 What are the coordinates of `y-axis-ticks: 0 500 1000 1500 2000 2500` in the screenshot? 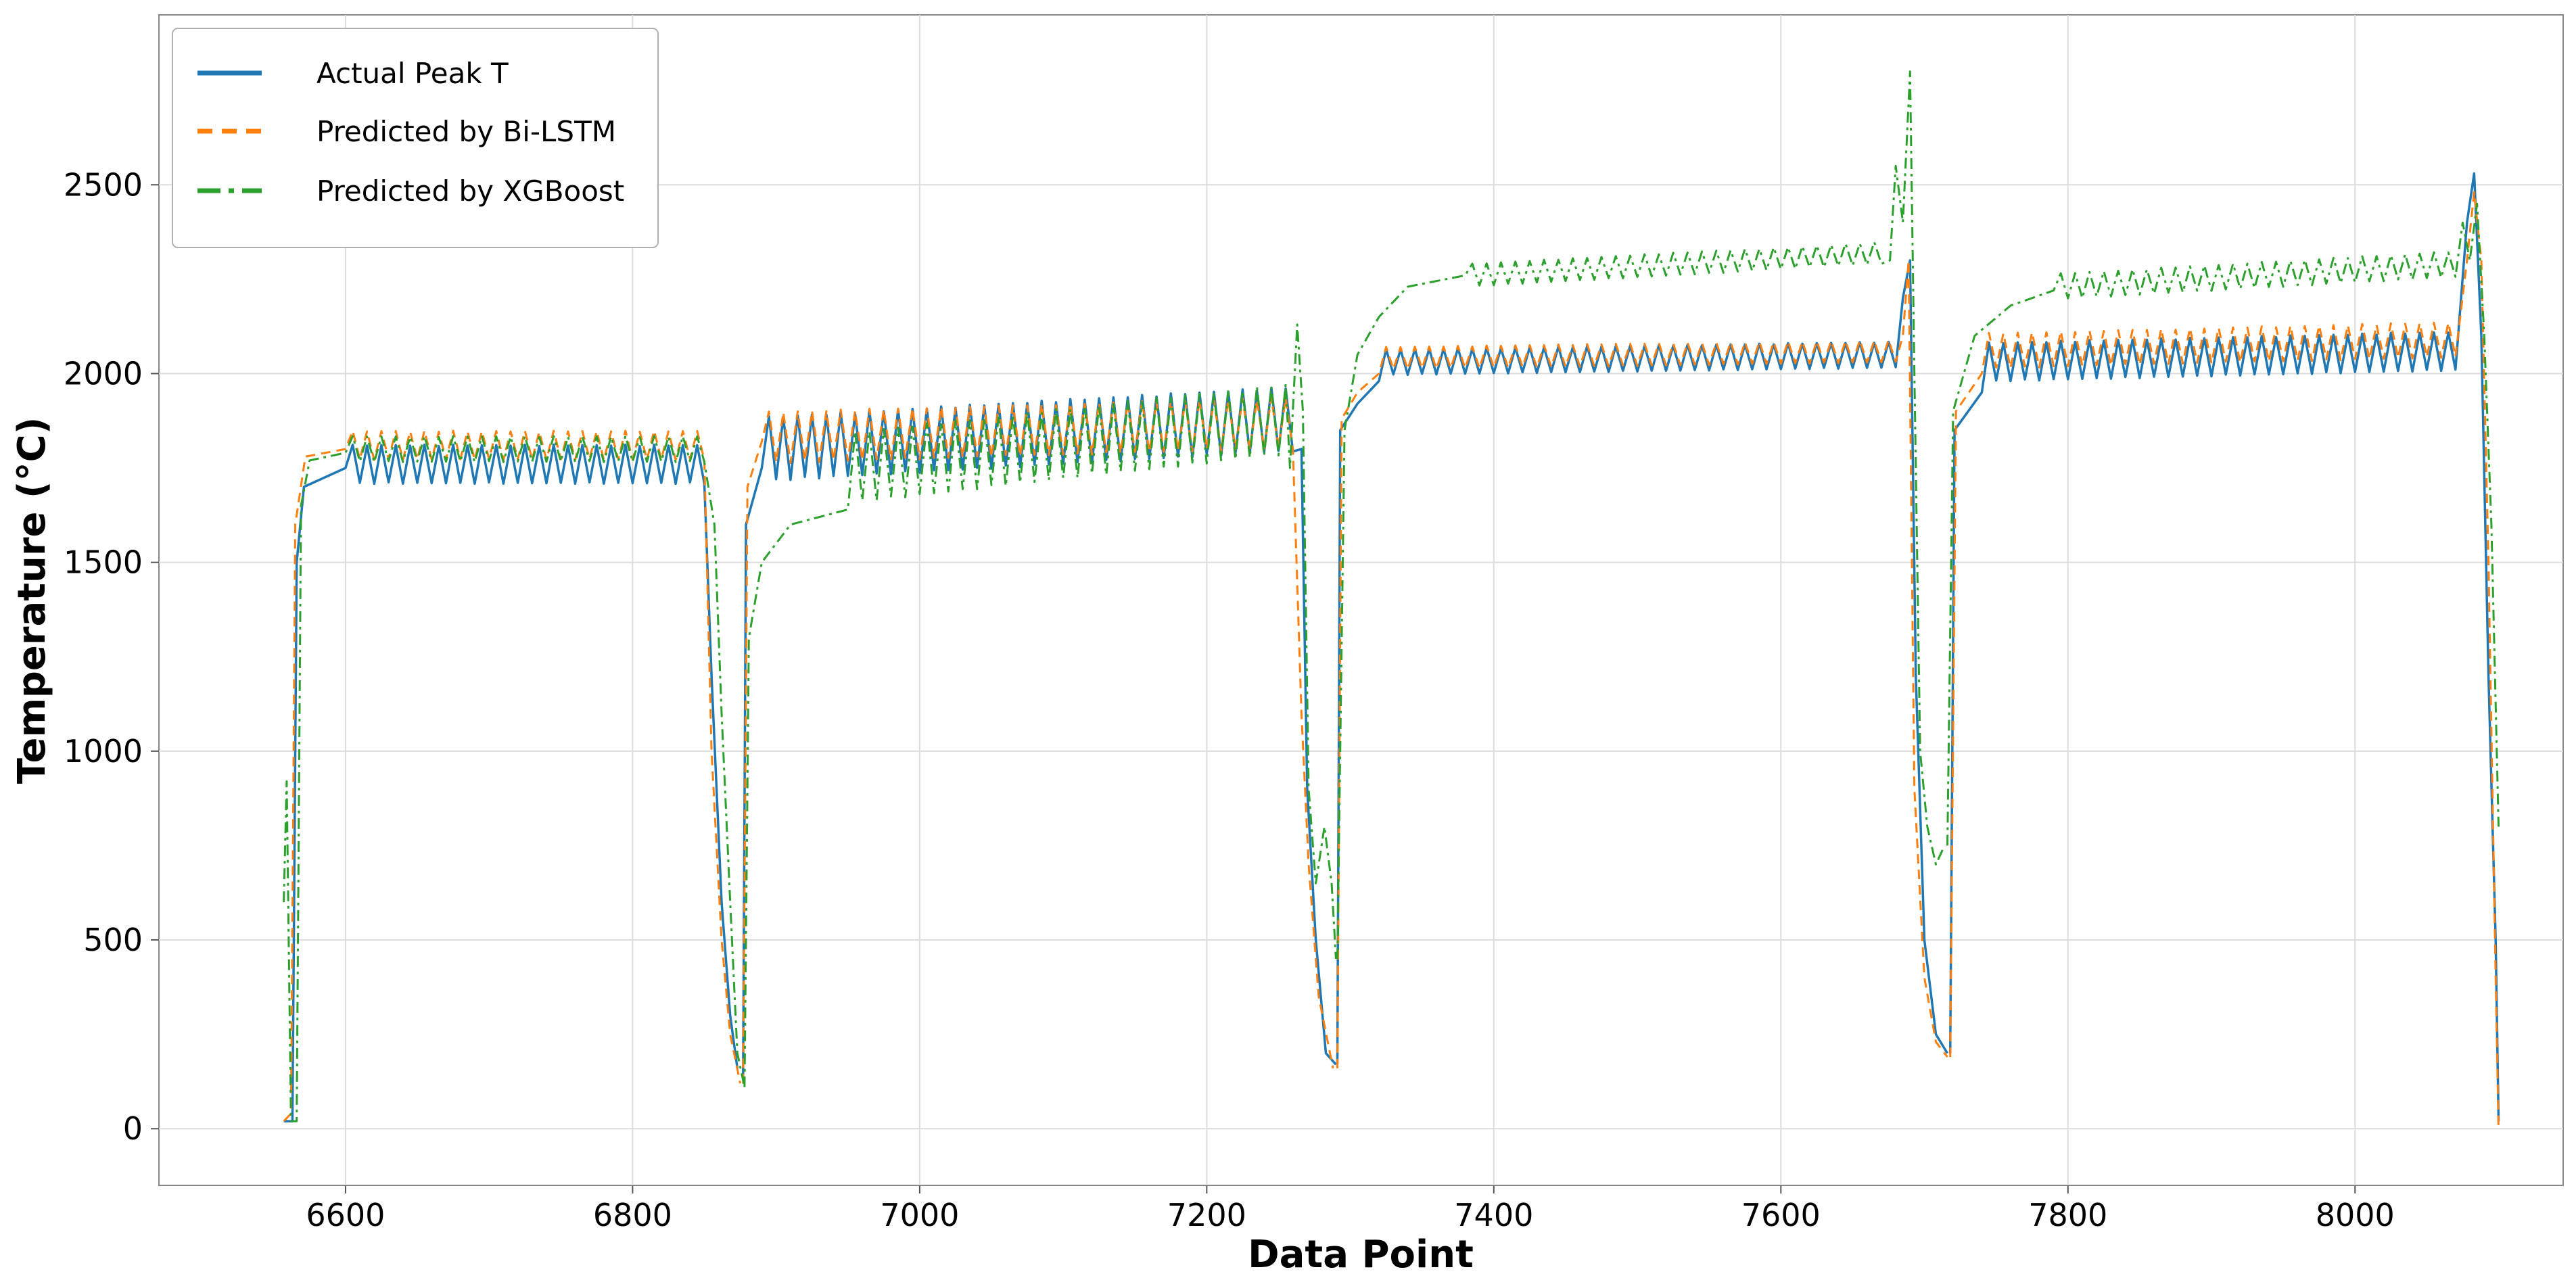 It's located at (111, 657).